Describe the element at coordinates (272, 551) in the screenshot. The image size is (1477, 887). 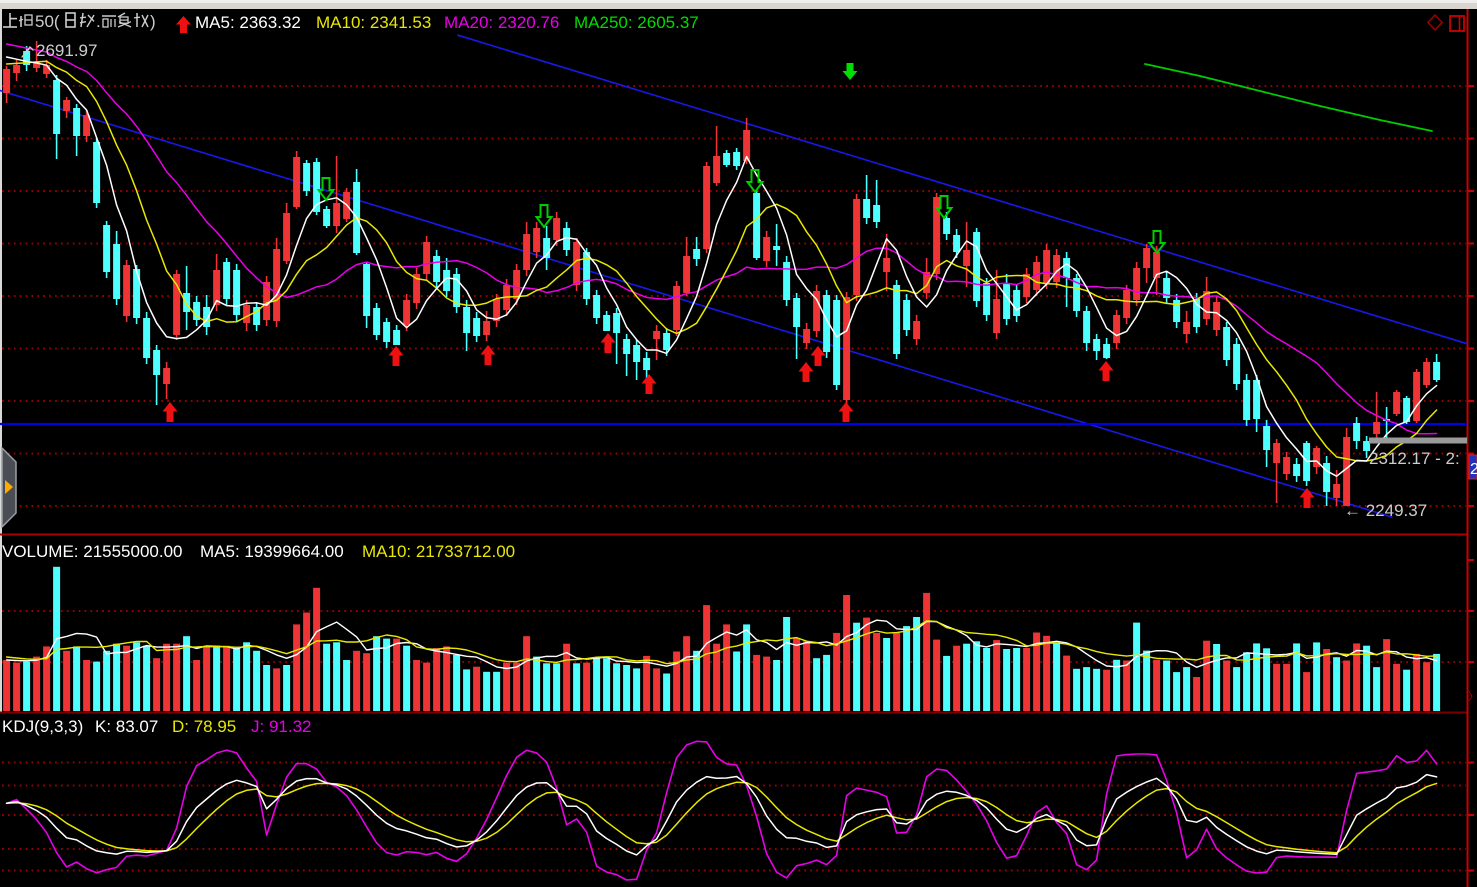
I see `svg-text: MA5: 19399664.00` at that location.